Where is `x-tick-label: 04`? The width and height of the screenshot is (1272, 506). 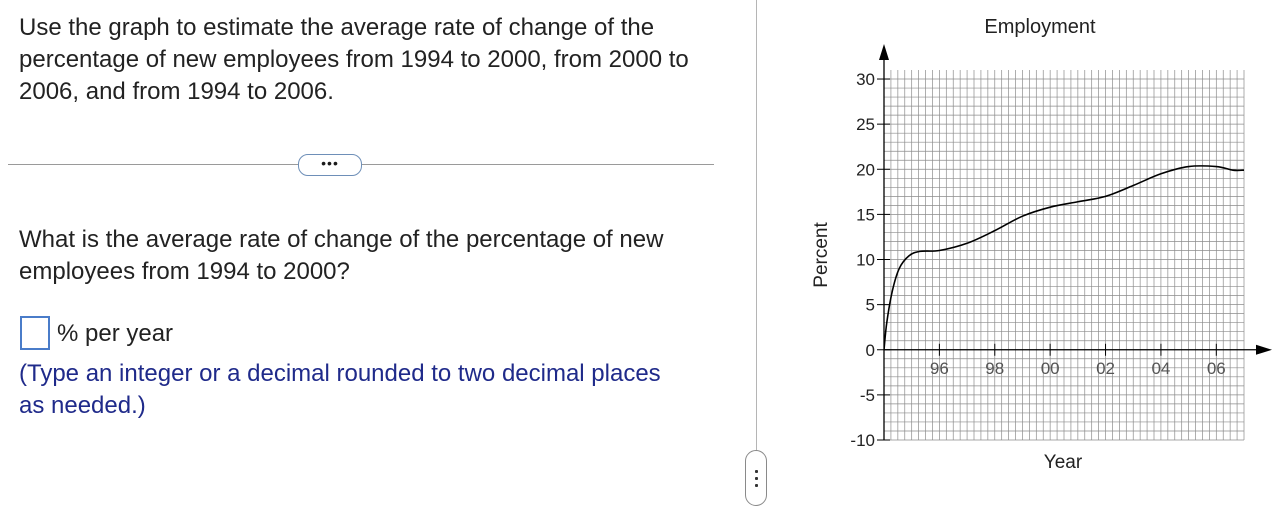
x-tick-label: 04 is located at coordinates (1160, 368).